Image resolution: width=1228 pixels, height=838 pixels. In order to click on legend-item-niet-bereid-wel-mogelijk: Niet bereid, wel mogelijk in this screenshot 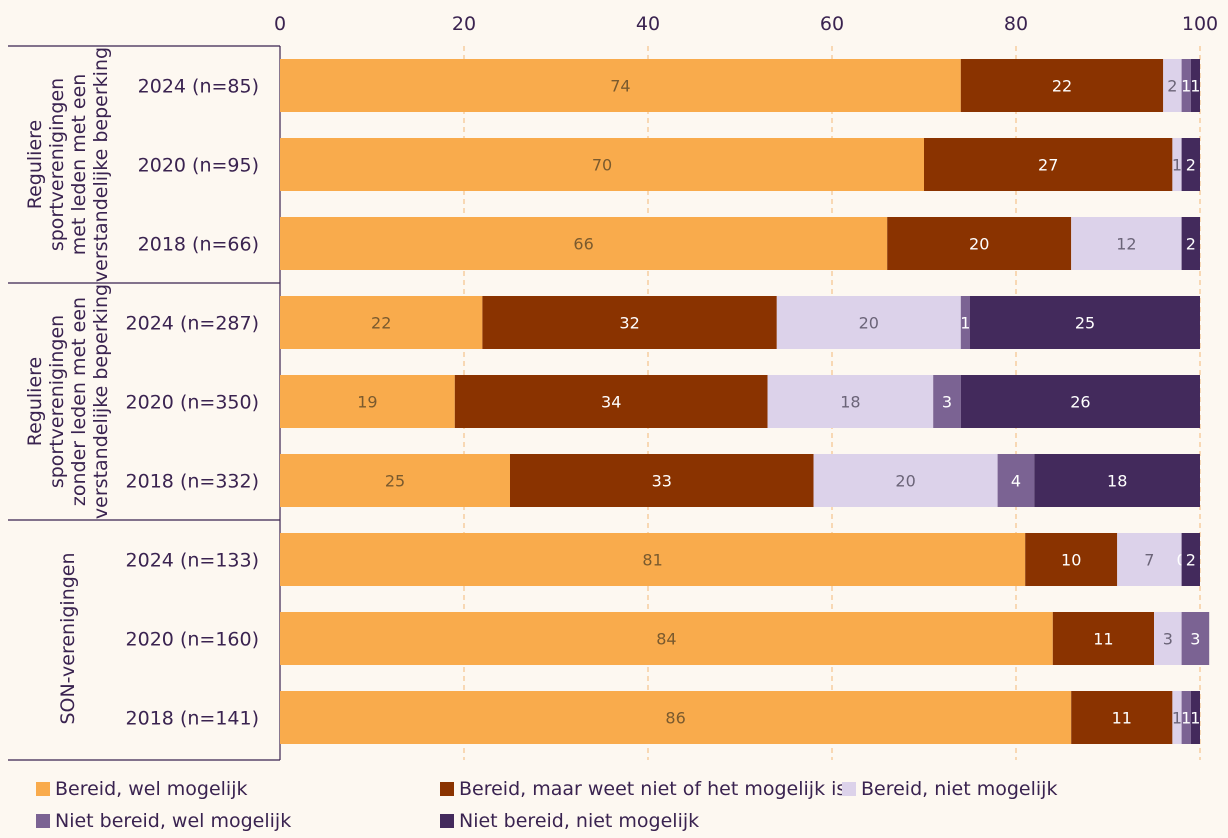, I will do `click(163, 821)`.